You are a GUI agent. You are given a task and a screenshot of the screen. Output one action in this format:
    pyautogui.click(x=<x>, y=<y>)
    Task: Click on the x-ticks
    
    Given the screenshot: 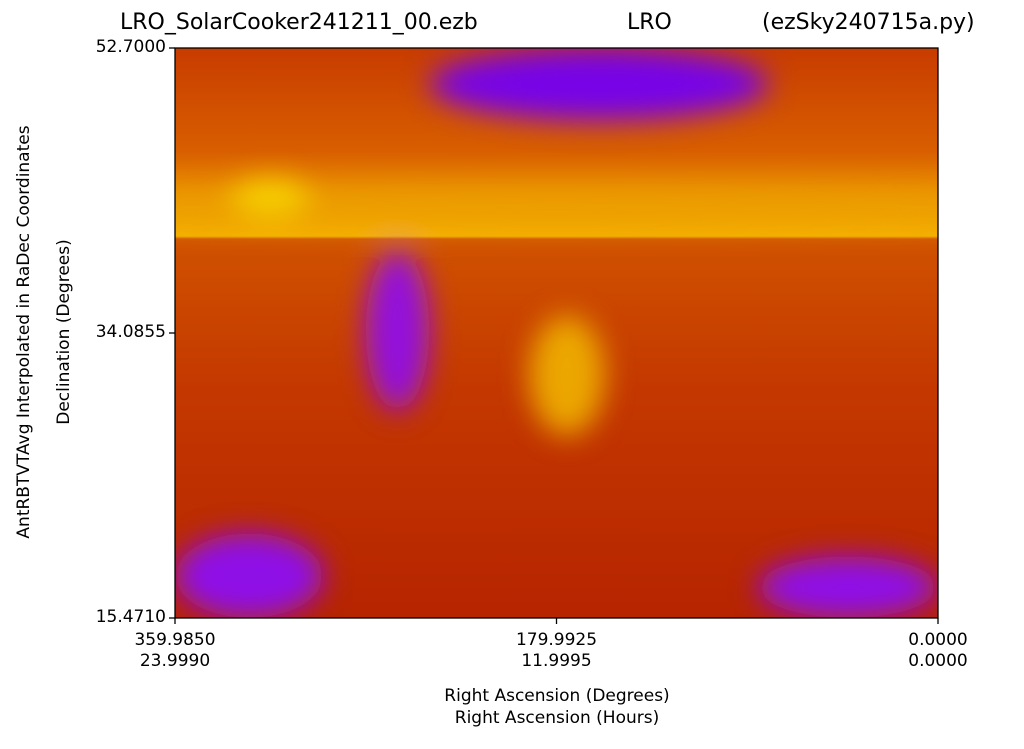 What is the action you would take?
    pyautogui.click(x=556, y=621)
    